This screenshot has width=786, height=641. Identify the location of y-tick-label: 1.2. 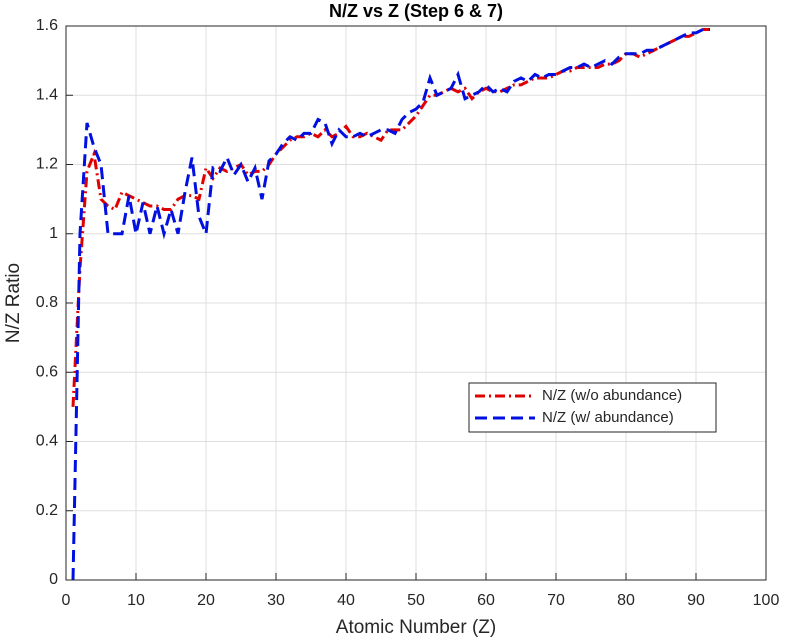
(47, 164).